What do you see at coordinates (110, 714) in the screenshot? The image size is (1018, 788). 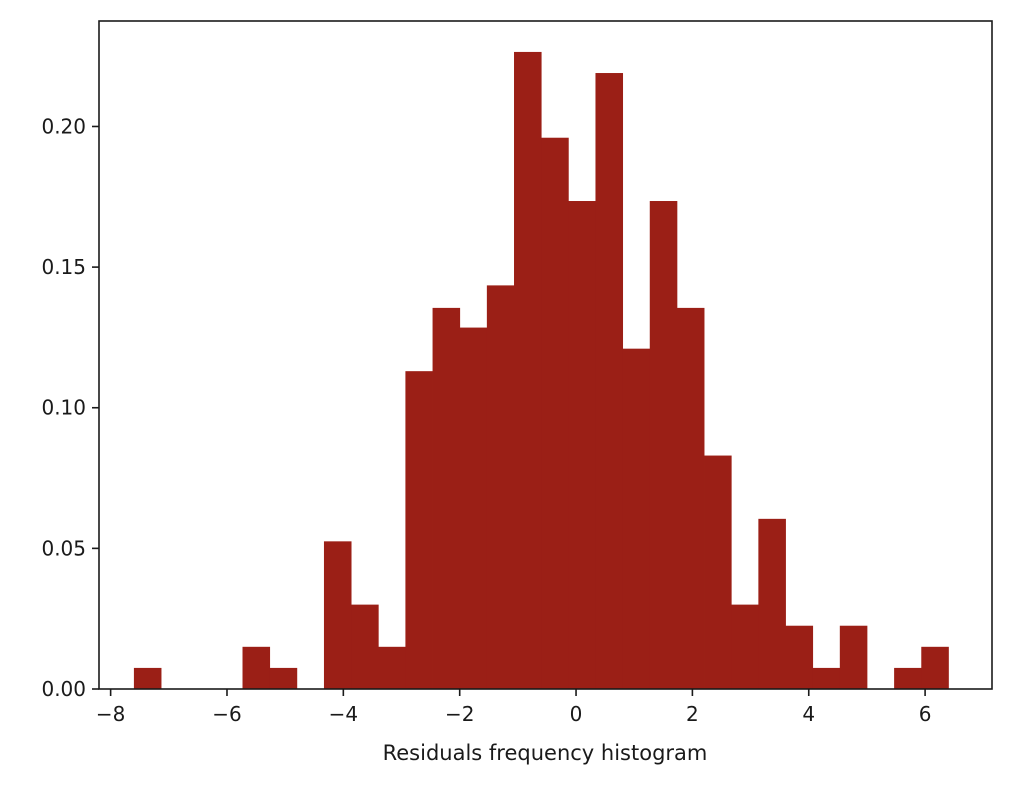 I see `x-tick-label: −8` at bounding box center [110, 714].